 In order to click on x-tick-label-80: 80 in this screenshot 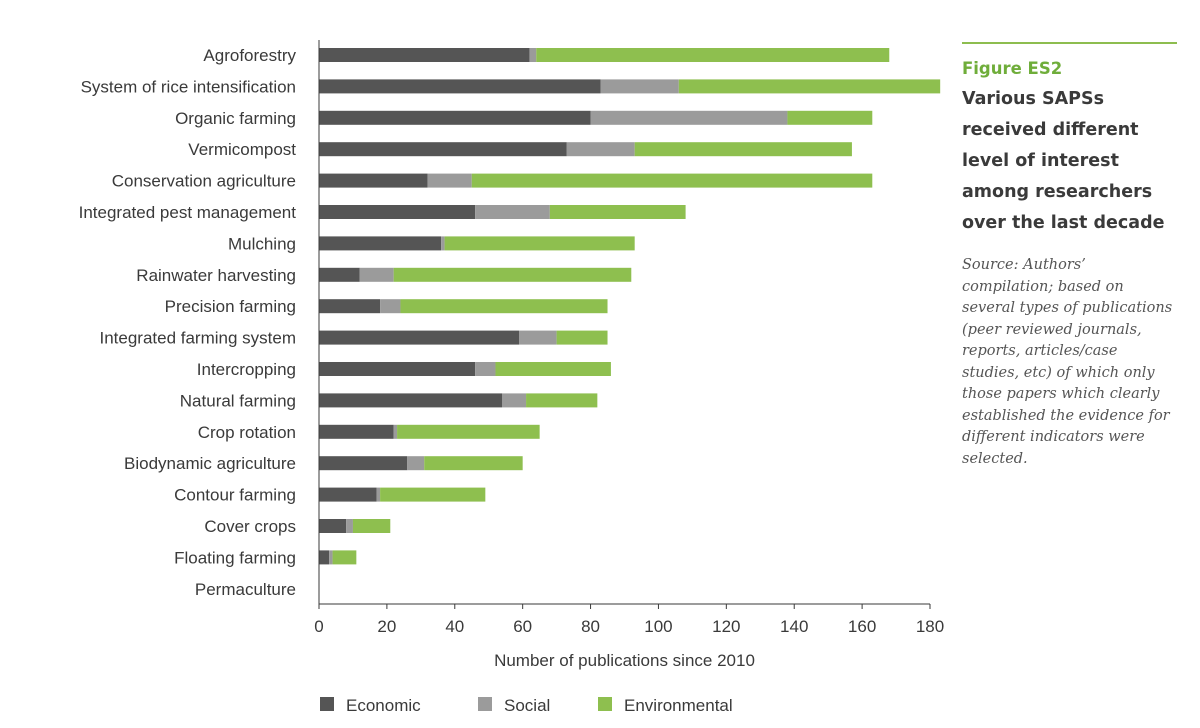, I will do `click(590, 626)`.